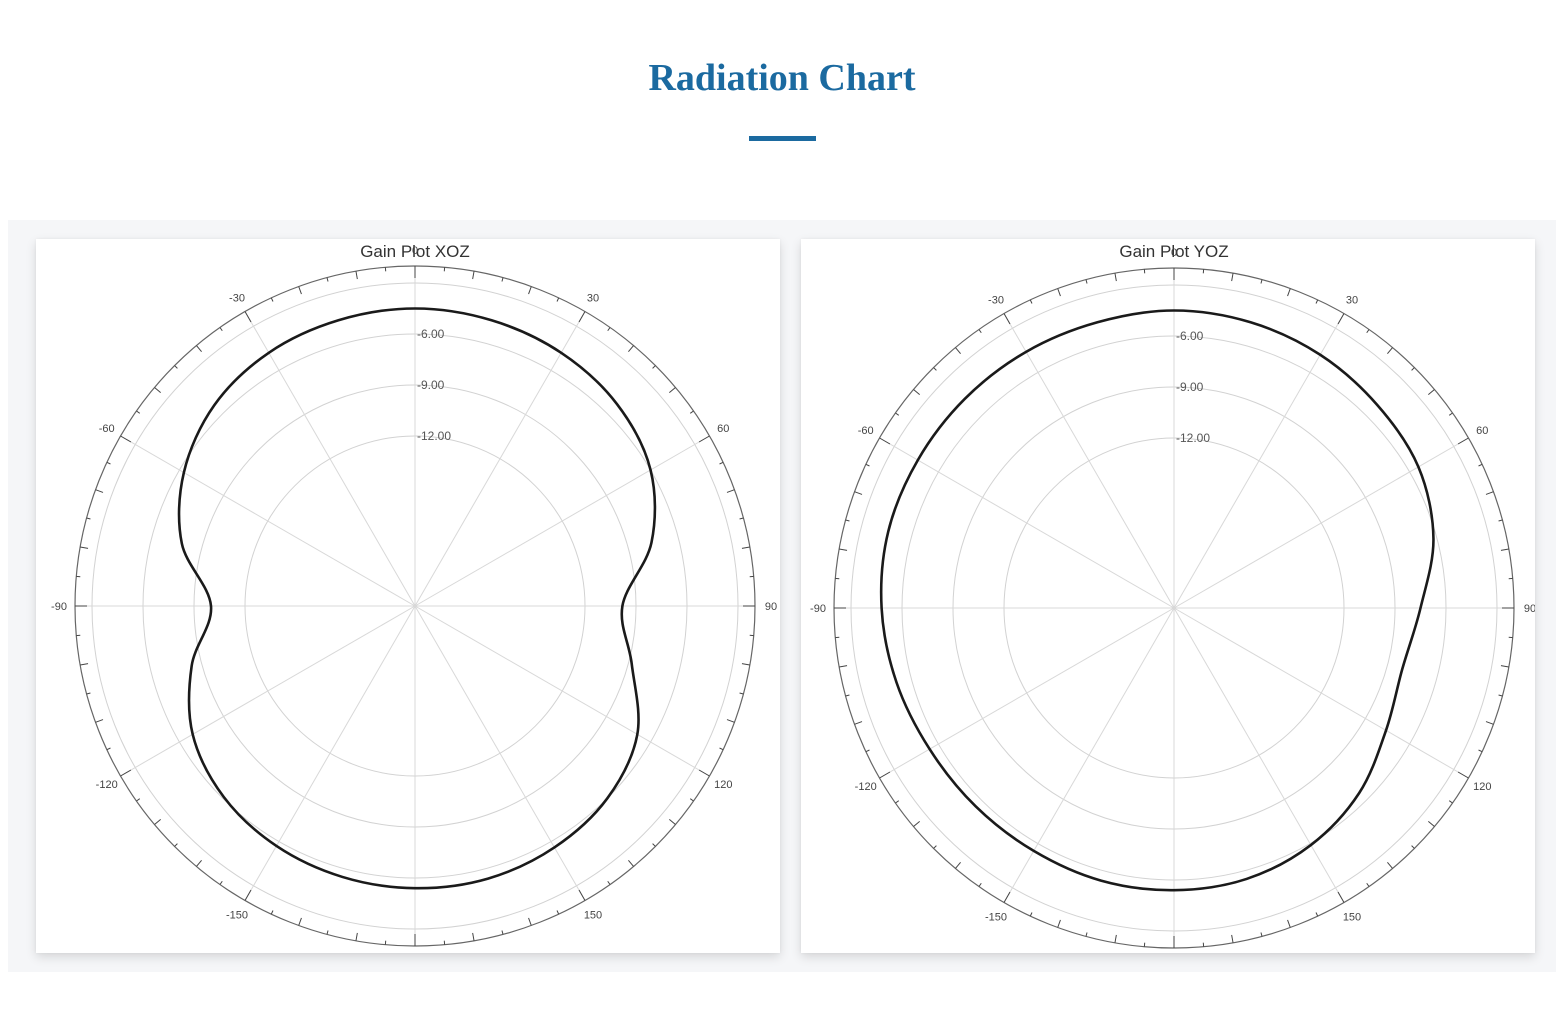  What do you see at coordinates (107, 785) in the screenshot?
I see `angle-label: -120` at bounding box center [107, 785].